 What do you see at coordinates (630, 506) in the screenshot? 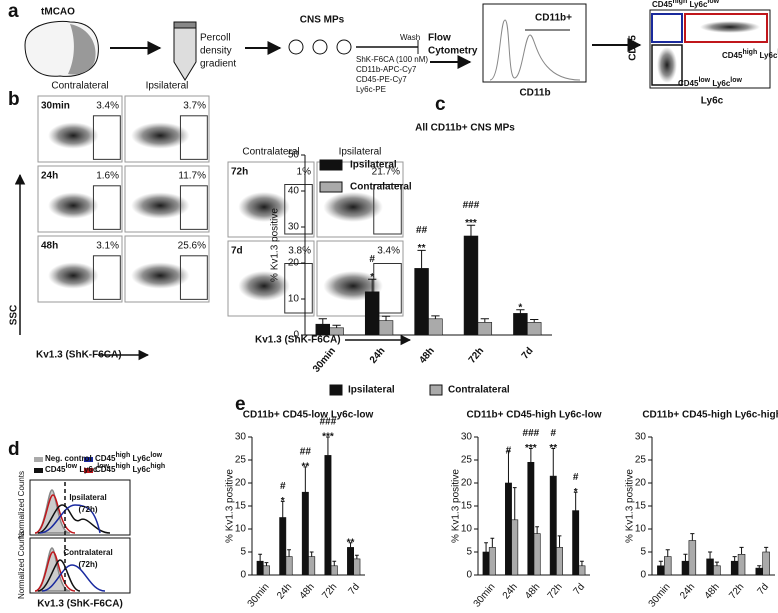
I see `y-axis-label: % Kv1.3 positive` at bounding box center [630, 506].